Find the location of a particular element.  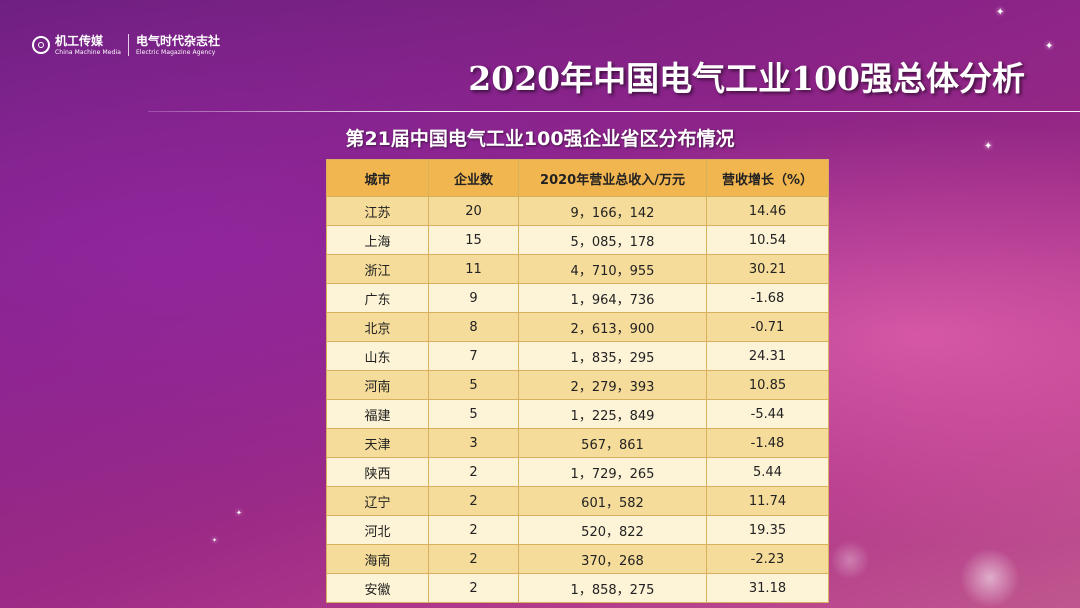

cell-city: 福建 is located at coordinates (377, 414).